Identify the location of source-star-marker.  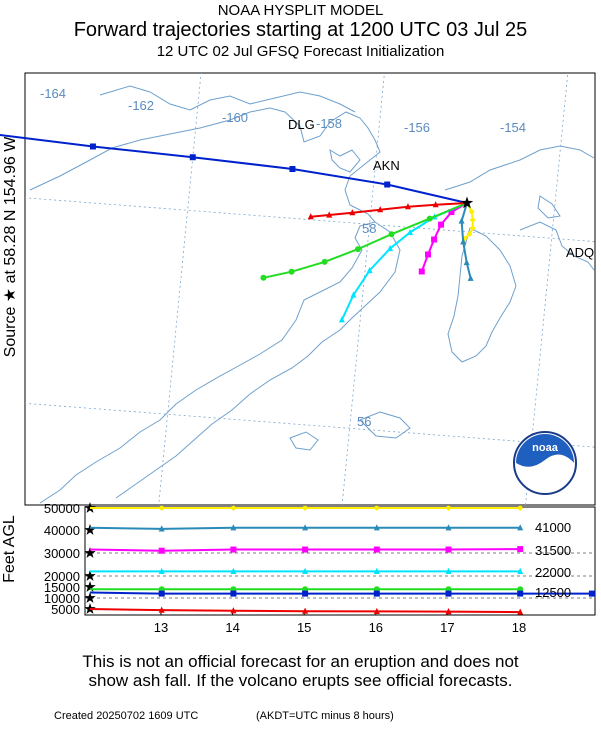
(467, 202).